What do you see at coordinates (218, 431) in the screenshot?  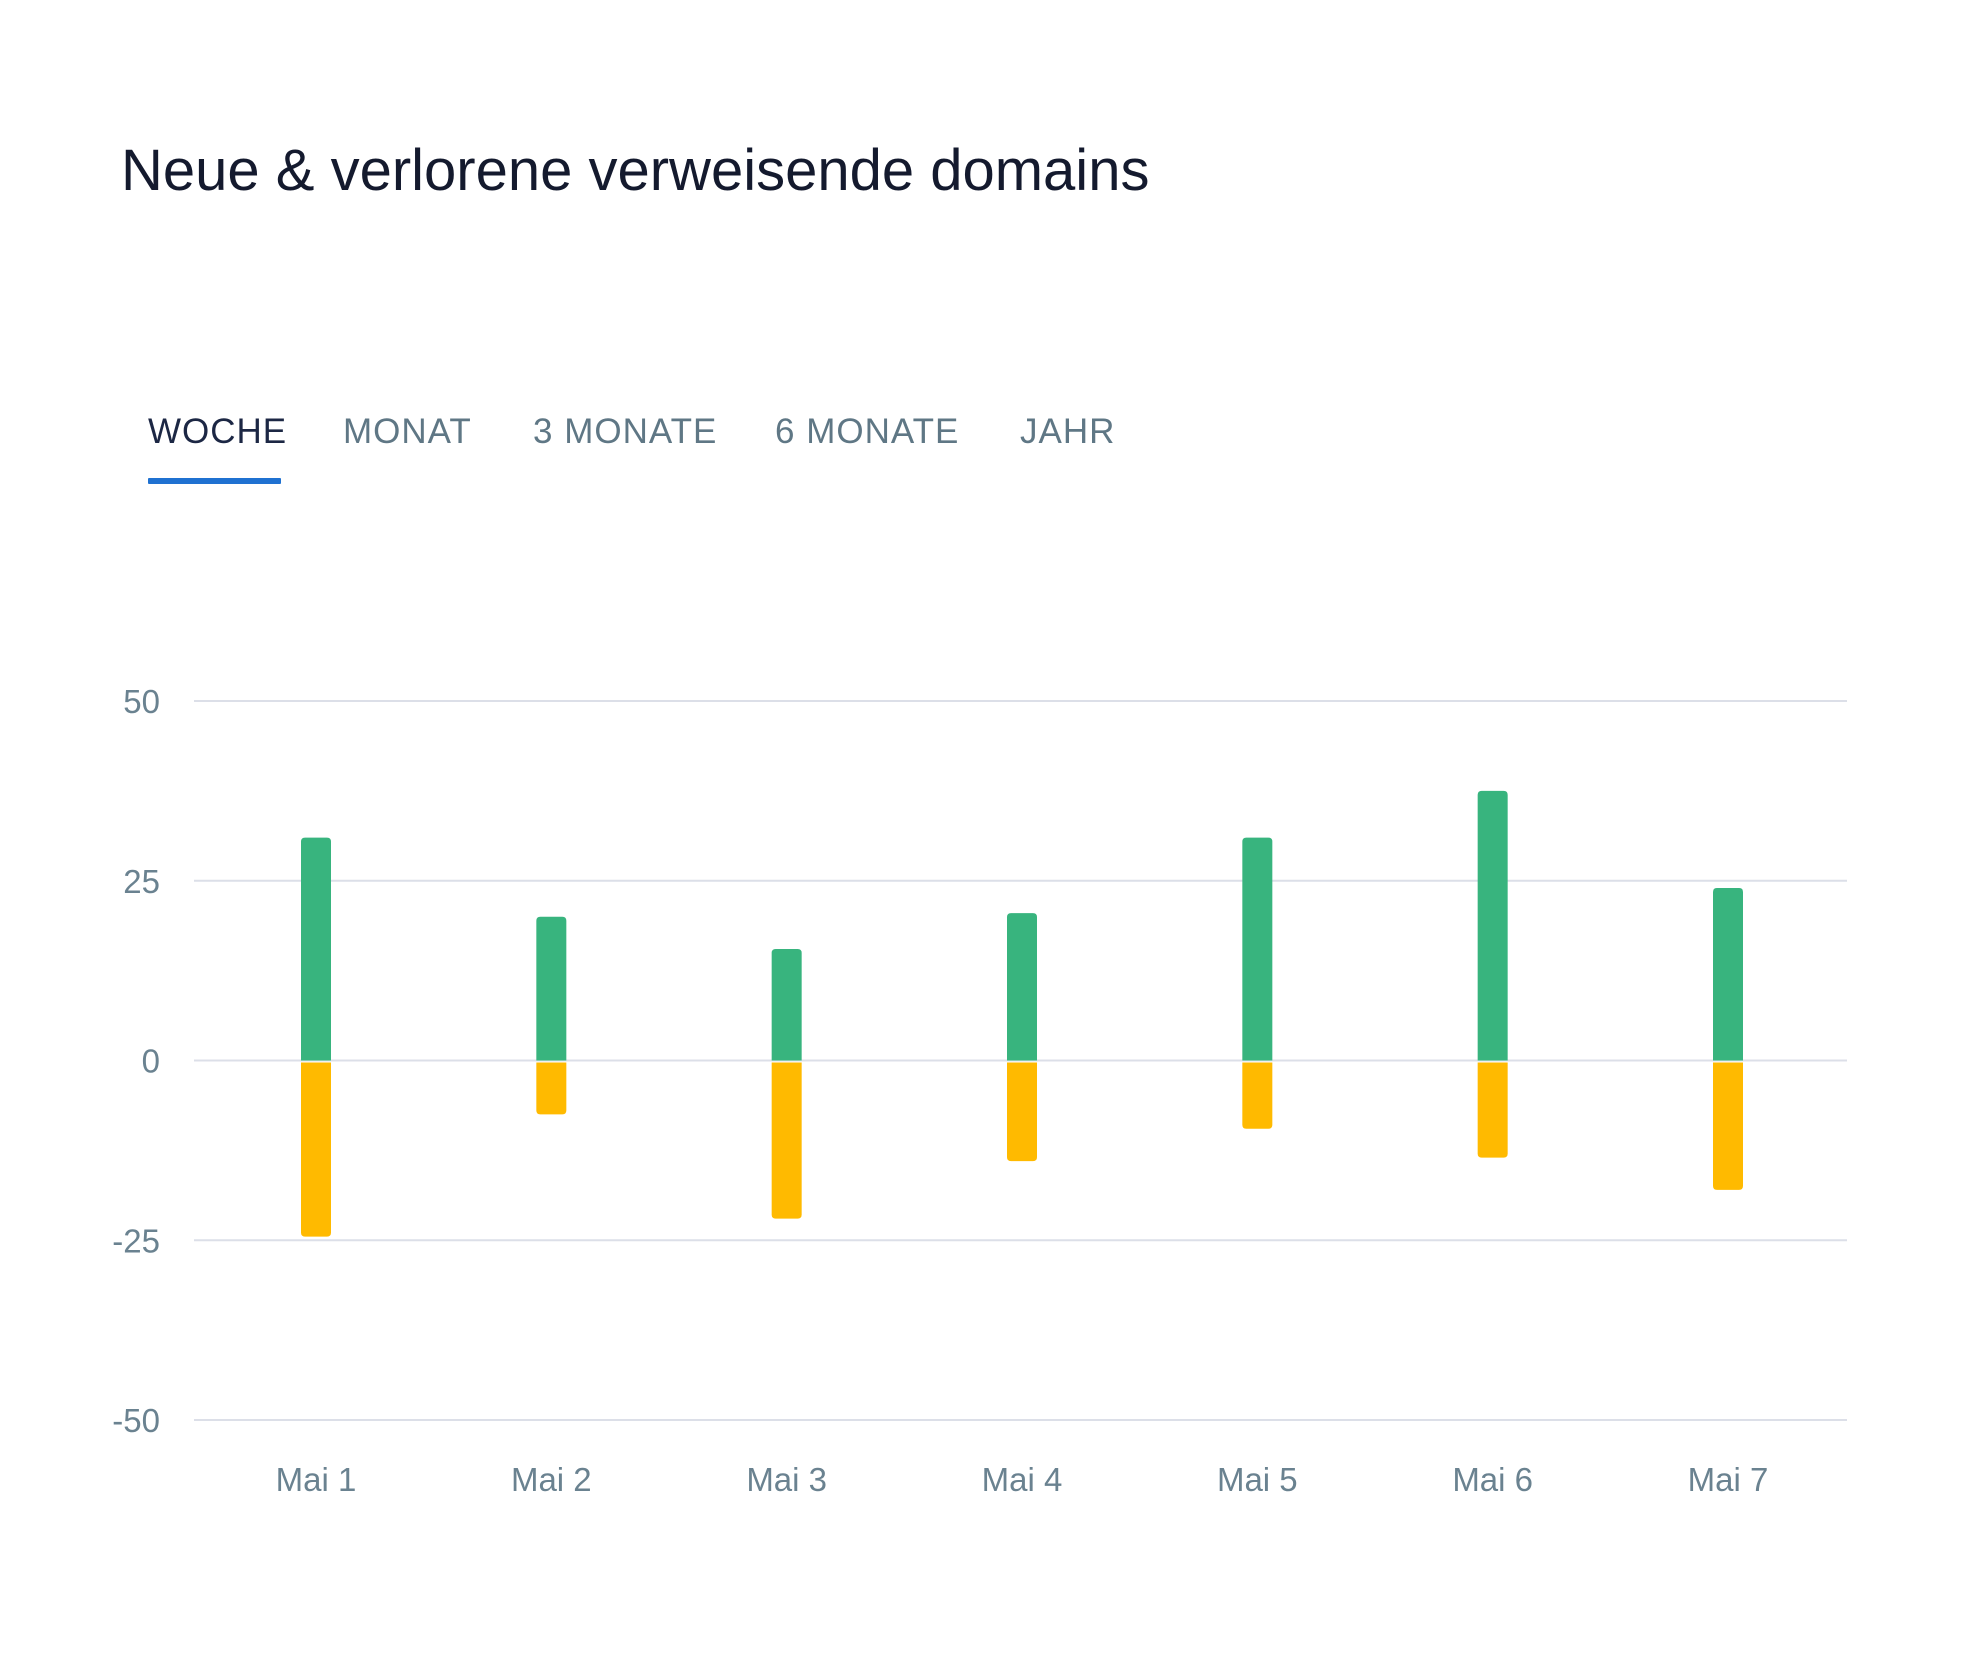 I see `tab-woche: WOCHE` at bounding box center [218, 431].